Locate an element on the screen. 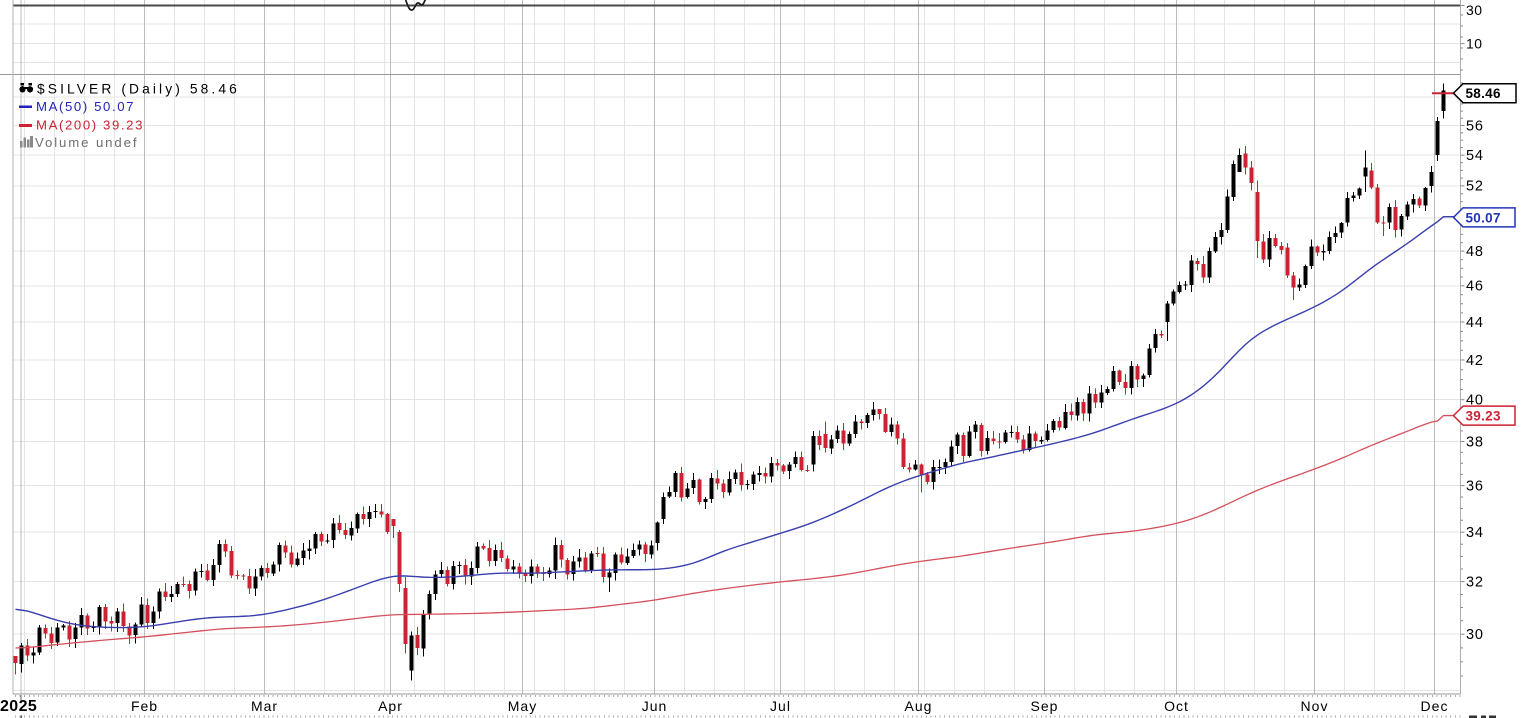 The height and width of the screenshot is (718, 1536). svg-text: 2025 is located at coordinates (18, 706).